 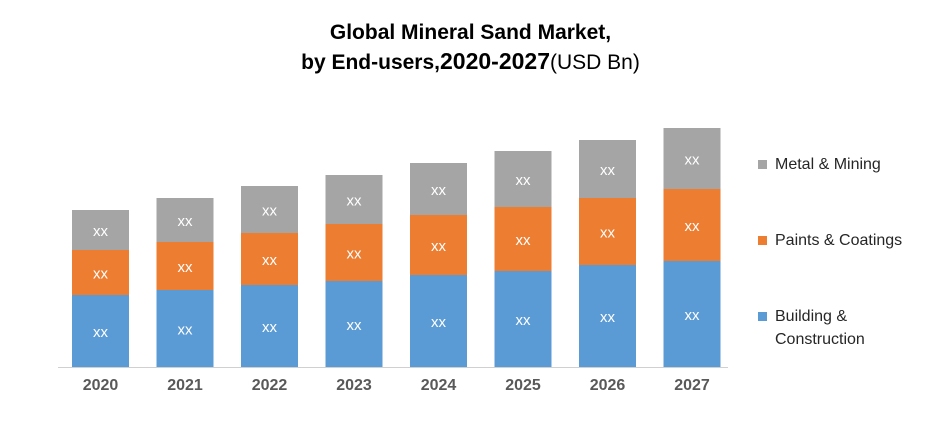 What do you see at coordinates (439, 385) in the screenshot?
I see `x-tick-label: 2024` at bounding box center [439, 385].